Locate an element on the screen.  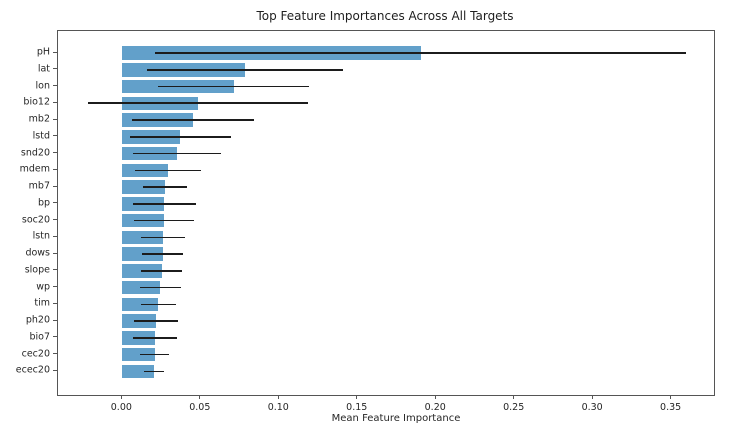
y-tick-label-slope: slope is located at coordinates (37, 270).